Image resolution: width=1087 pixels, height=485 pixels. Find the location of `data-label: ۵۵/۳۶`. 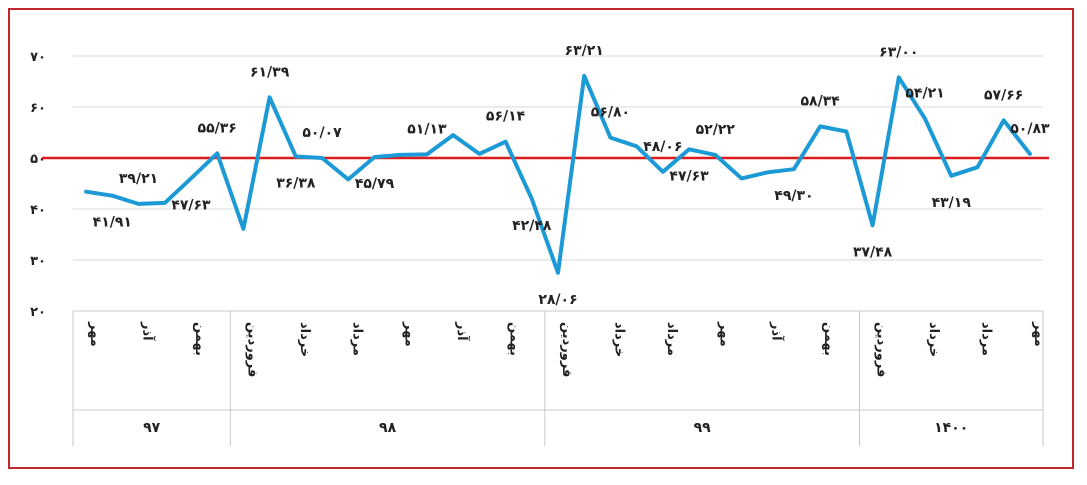

data-label: ۵۵/۳۶ is located at coordinates (217, 128).